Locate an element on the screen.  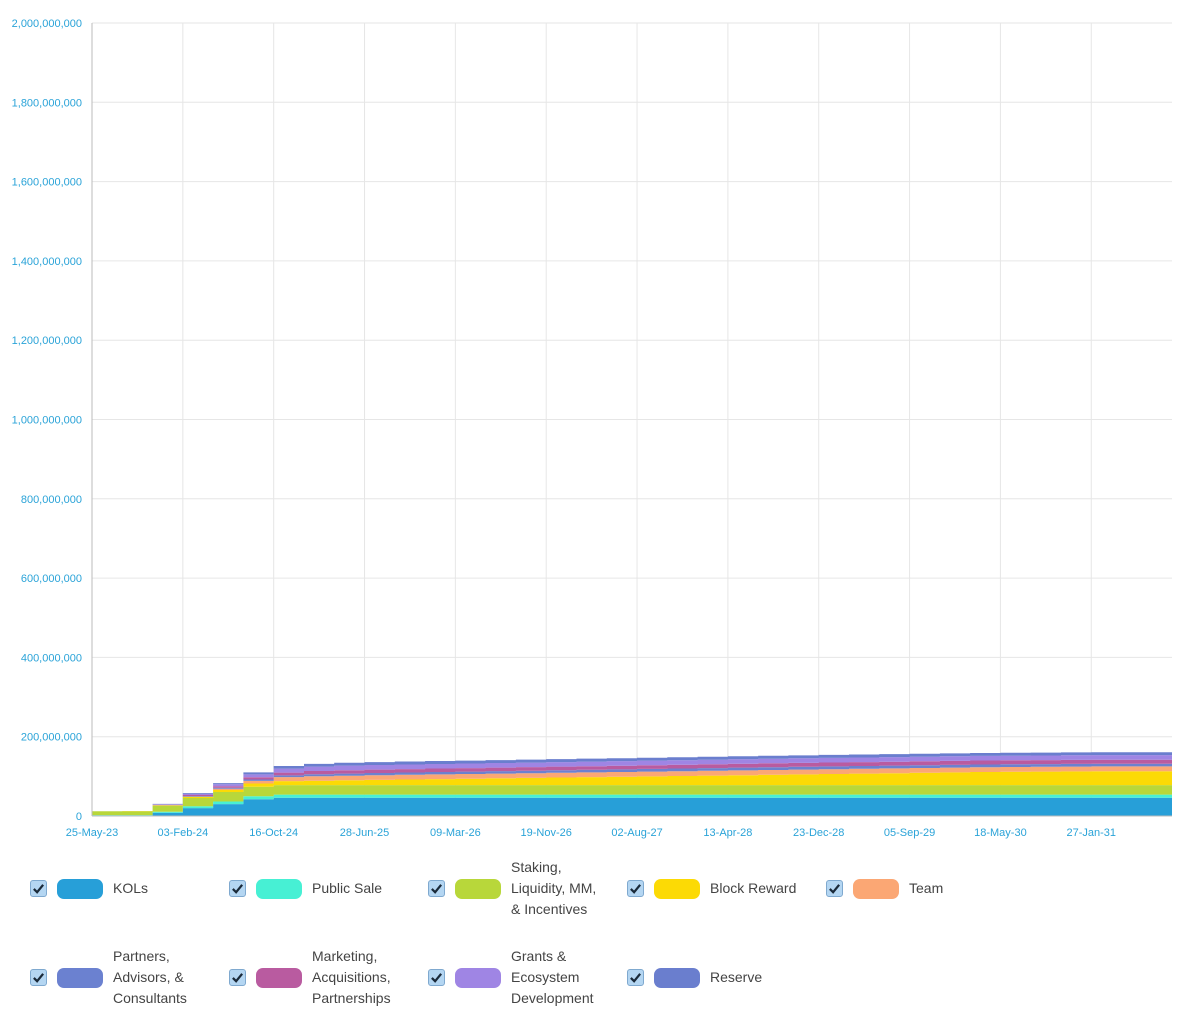
area-series-team is located at coordinates (632, 789).